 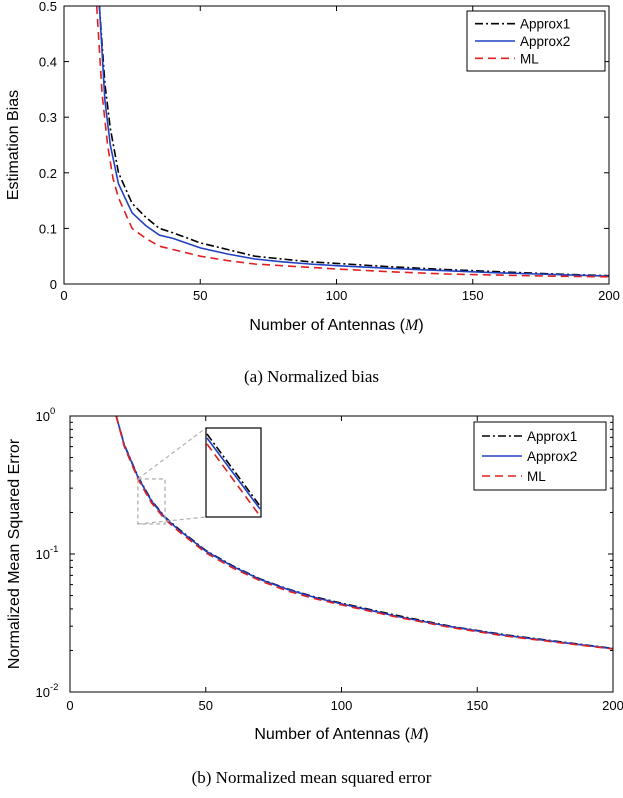 What do you see at coordinates (48, 228) in the screenshot?
I see `y-tick-label: 0.1` at bounding box center [48, 228].